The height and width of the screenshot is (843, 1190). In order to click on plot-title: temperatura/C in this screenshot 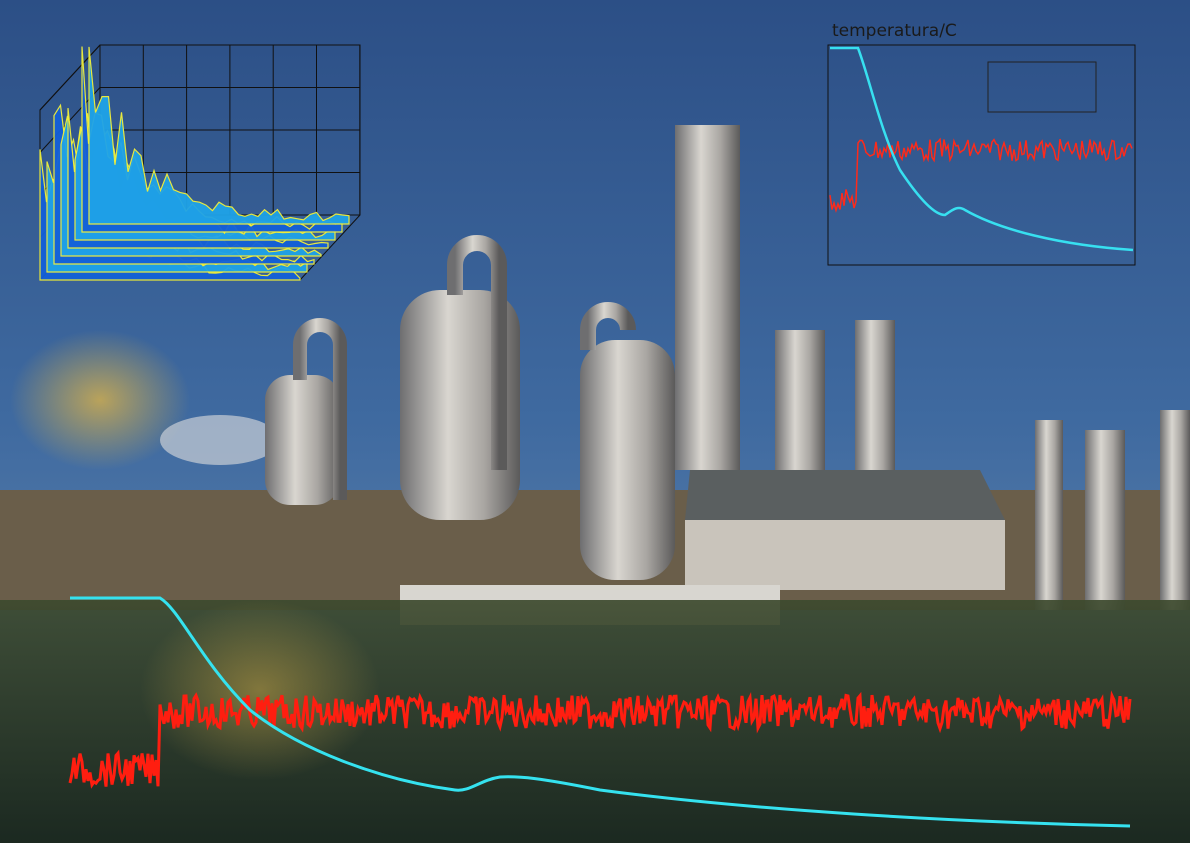, I will do `click(894, 31)`.